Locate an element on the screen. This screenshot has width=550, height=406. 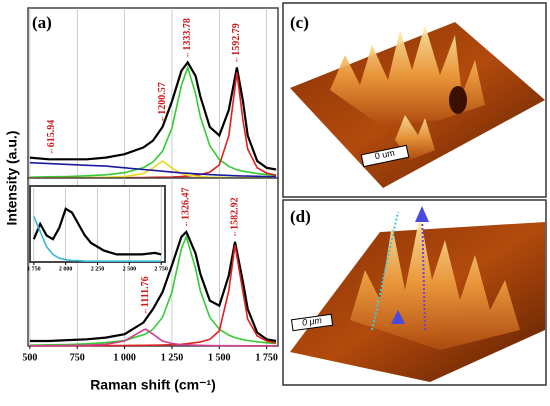
peak-label: 1592.79 is located at coordinates (236, 39).